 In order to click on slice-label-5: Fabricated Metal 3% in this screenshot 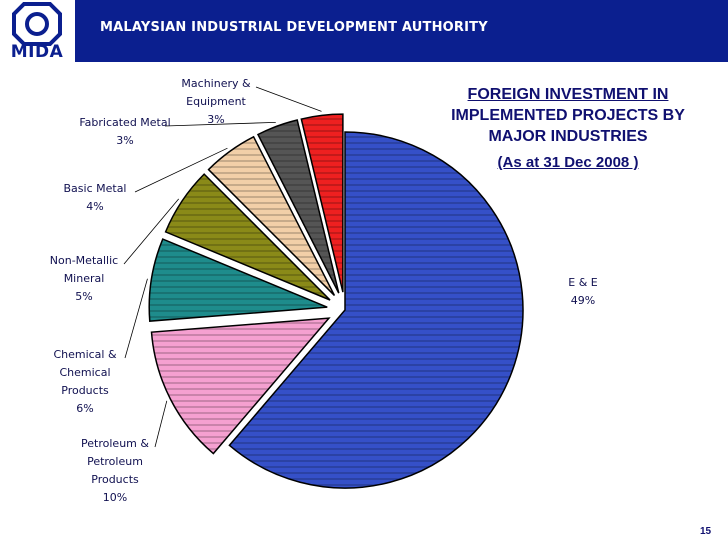, I will do `click(124, 131)`.